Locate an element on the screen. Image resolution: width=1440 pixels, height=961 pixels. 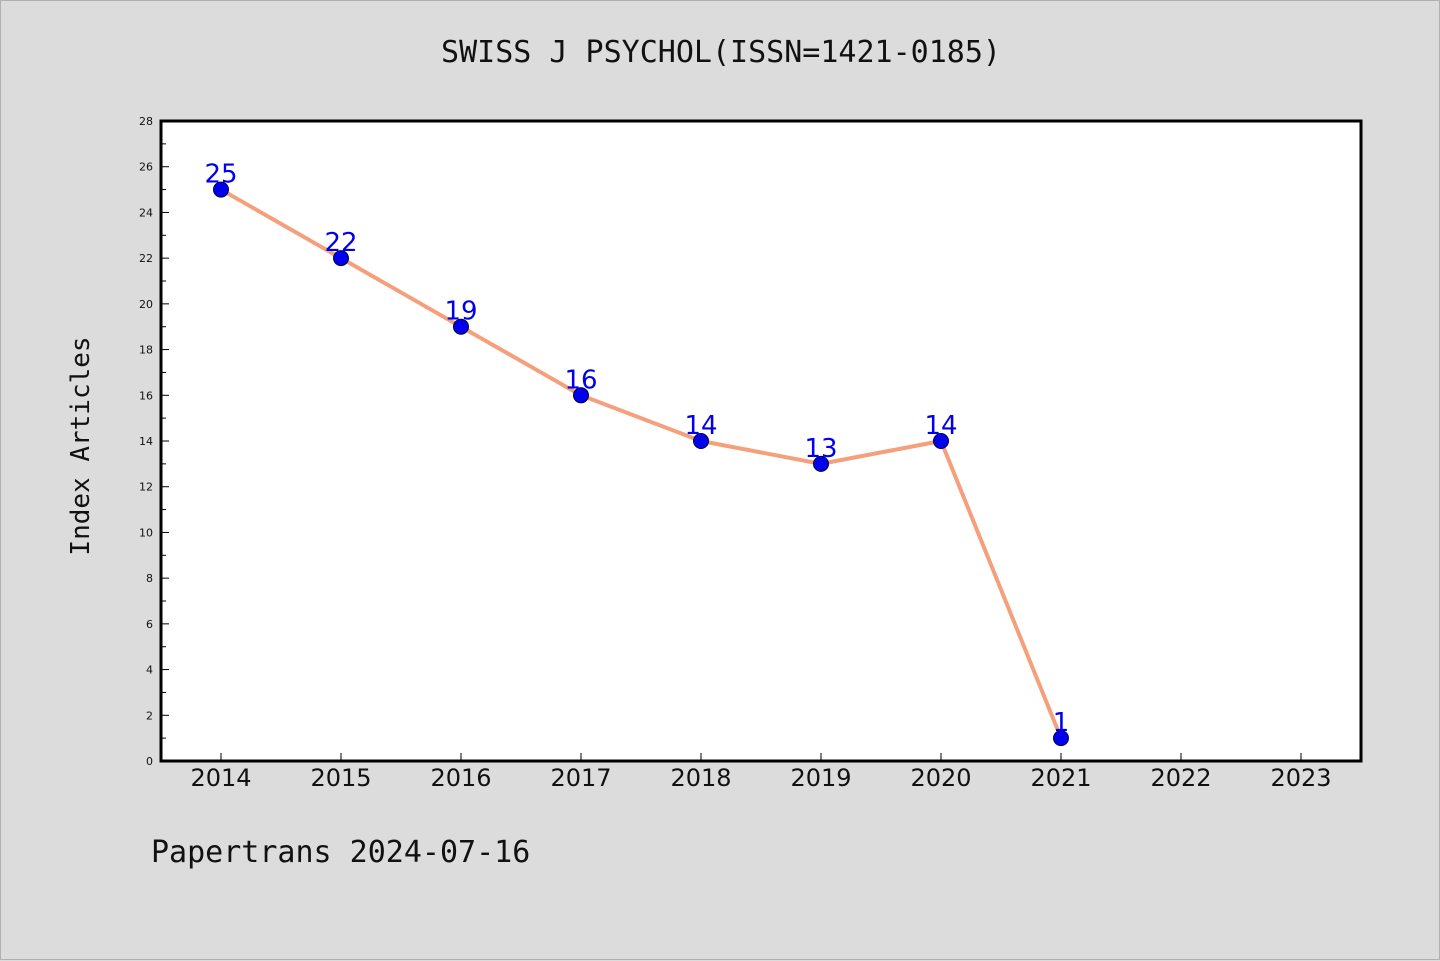
y-tick-label: 20 is located at coordinates (146, 304).